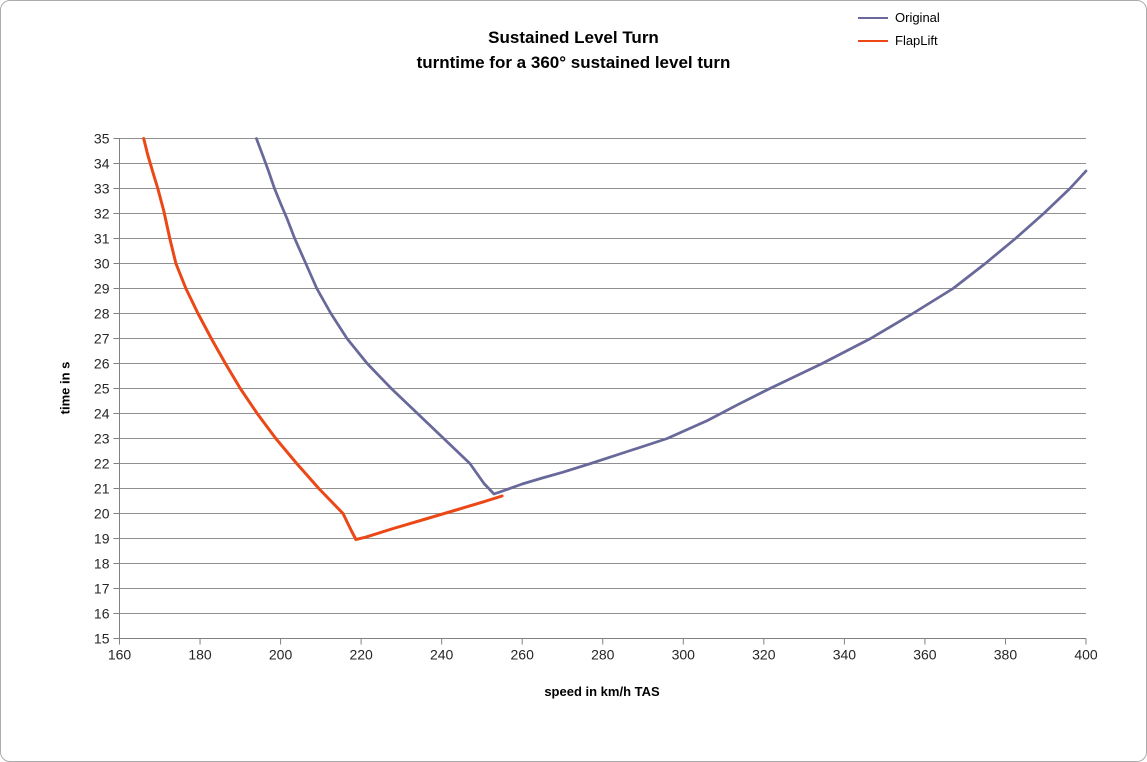 This screenshot has width=1147, height=762. I want to click on x-tick-label: 240, so click(442, 655).